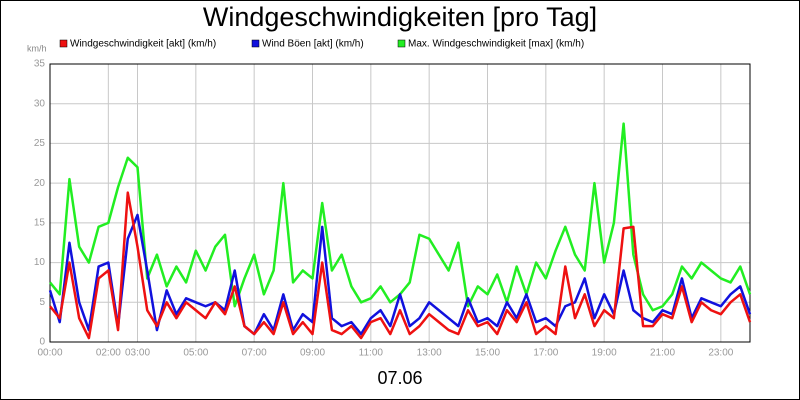 This screenshot has height=400, width=800. I want to click on y-tick-label: 15, so click(40, 222).